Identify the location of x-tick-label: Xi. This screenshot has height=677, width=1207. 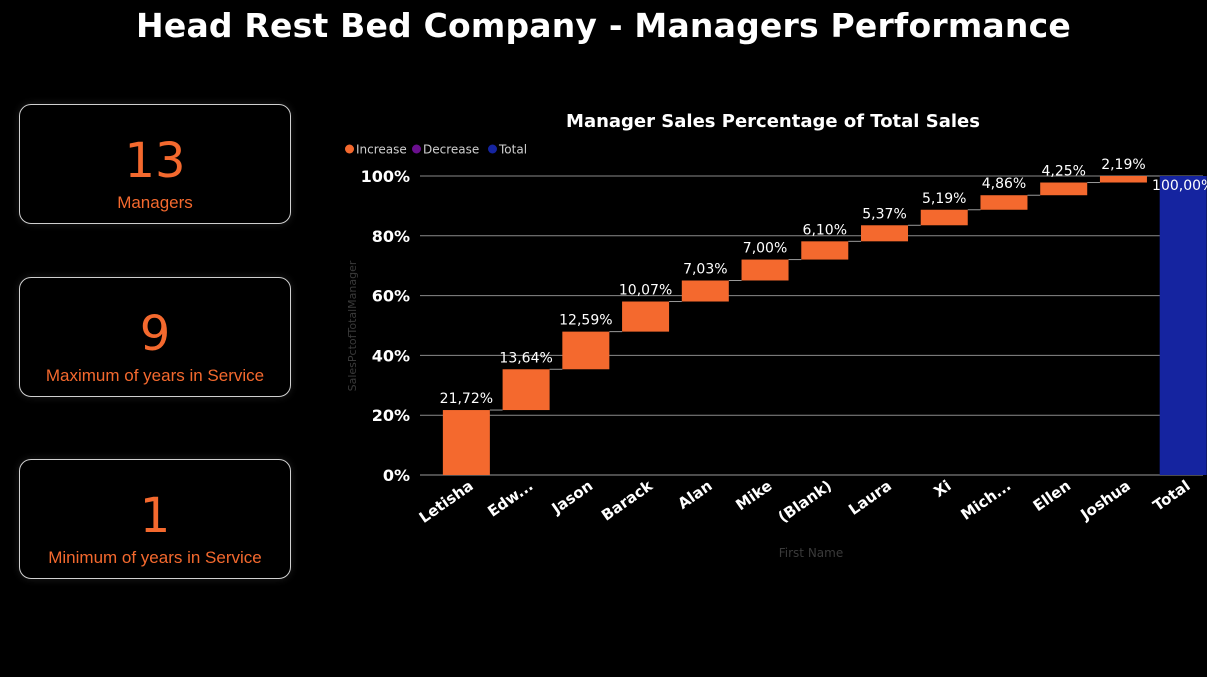
(943, 489).